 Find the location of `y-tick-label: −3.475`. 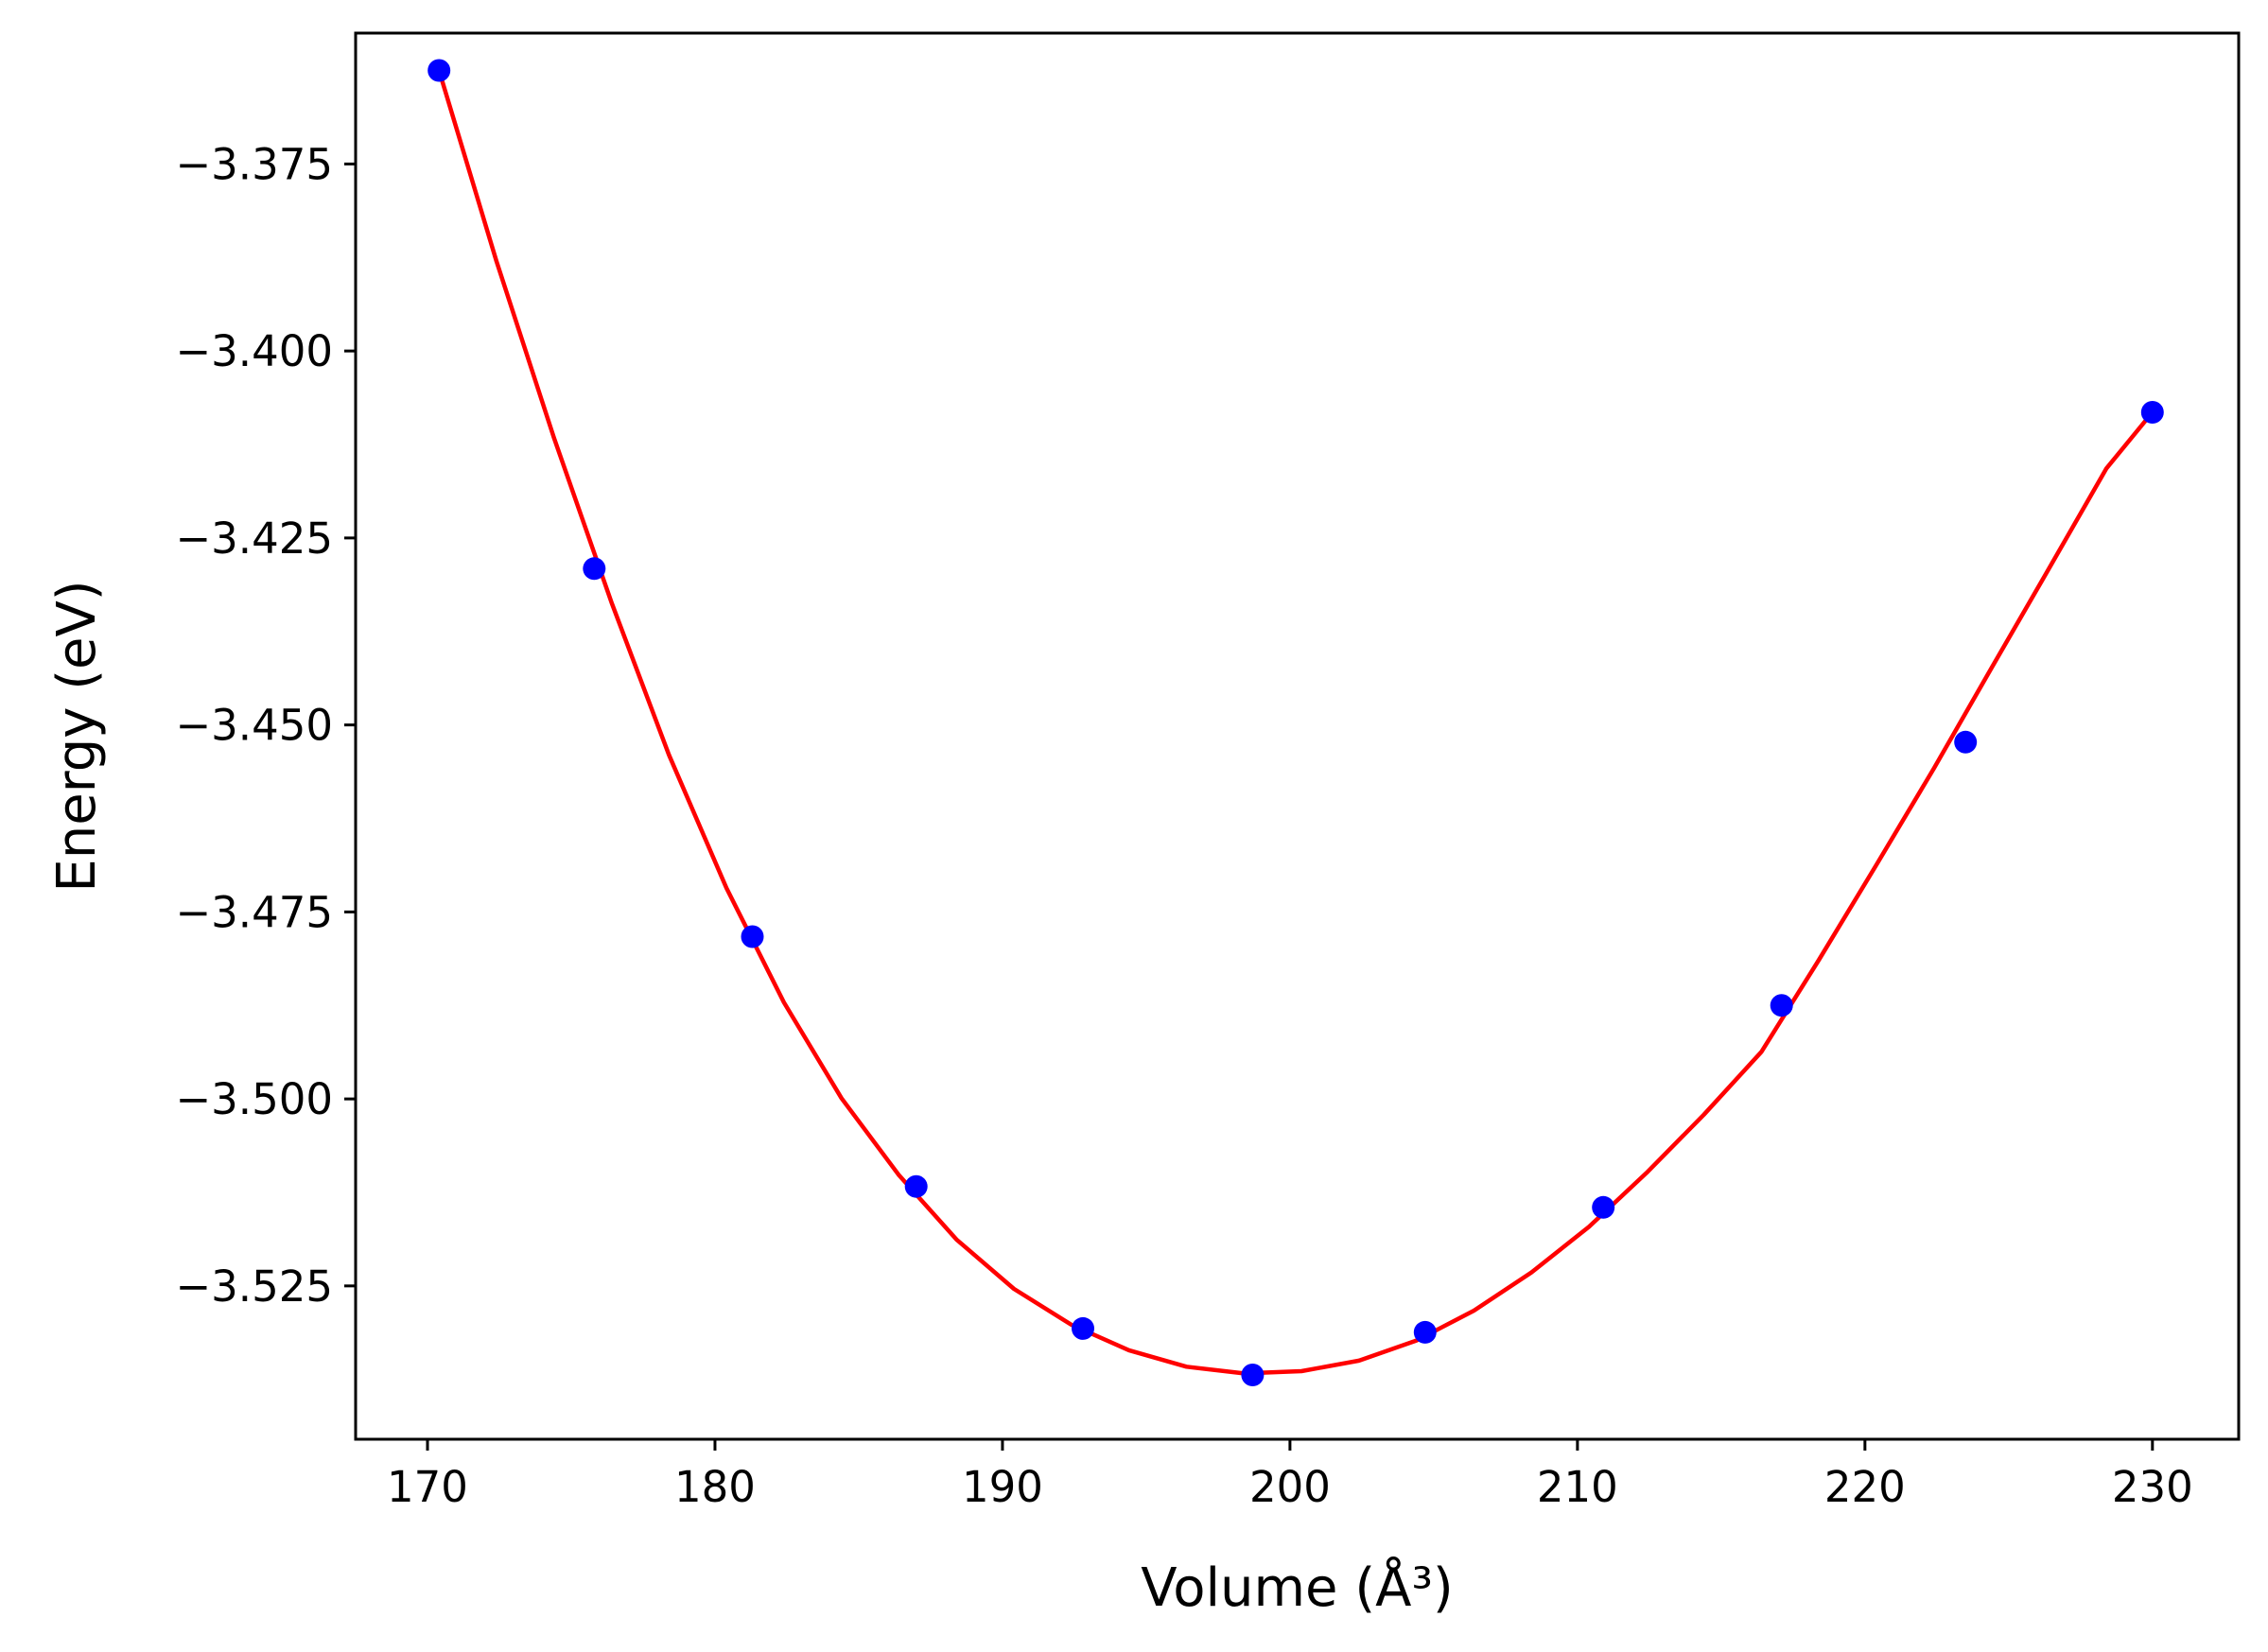

y-tick-label: −3.475 is located at coordinates (254, 912).